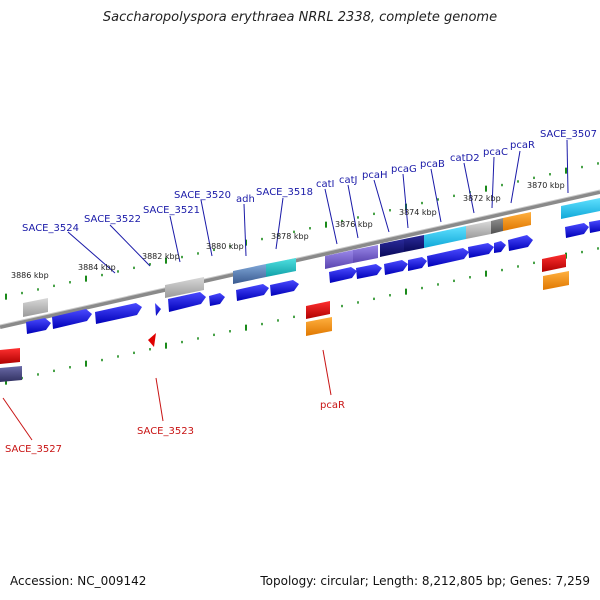 The height and width of the screenshot is (600, 600). Describe the element at coordinates (161, 256) in the screenshot. I see `kbp-label: 3882 kbp` at that location.